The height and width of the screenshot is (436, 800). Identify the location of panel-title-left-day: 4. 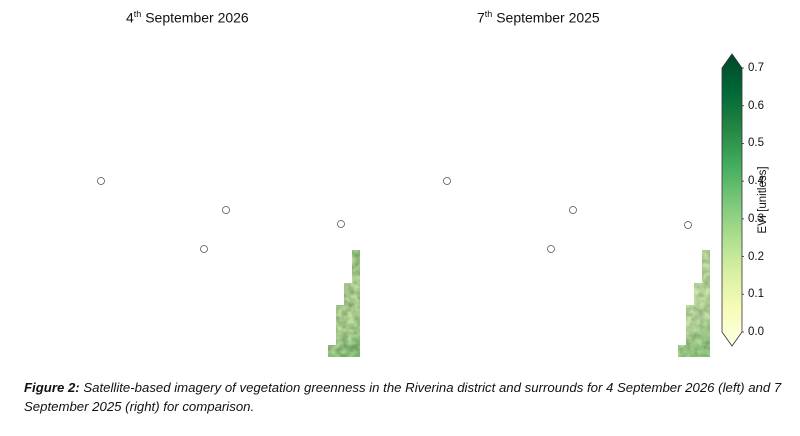
(130, 17).